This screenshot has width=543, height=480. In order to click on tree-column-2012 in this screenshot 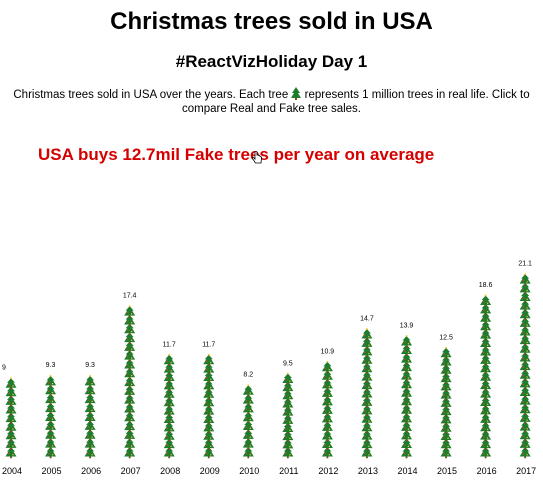, I will do `click(327, 409)`.